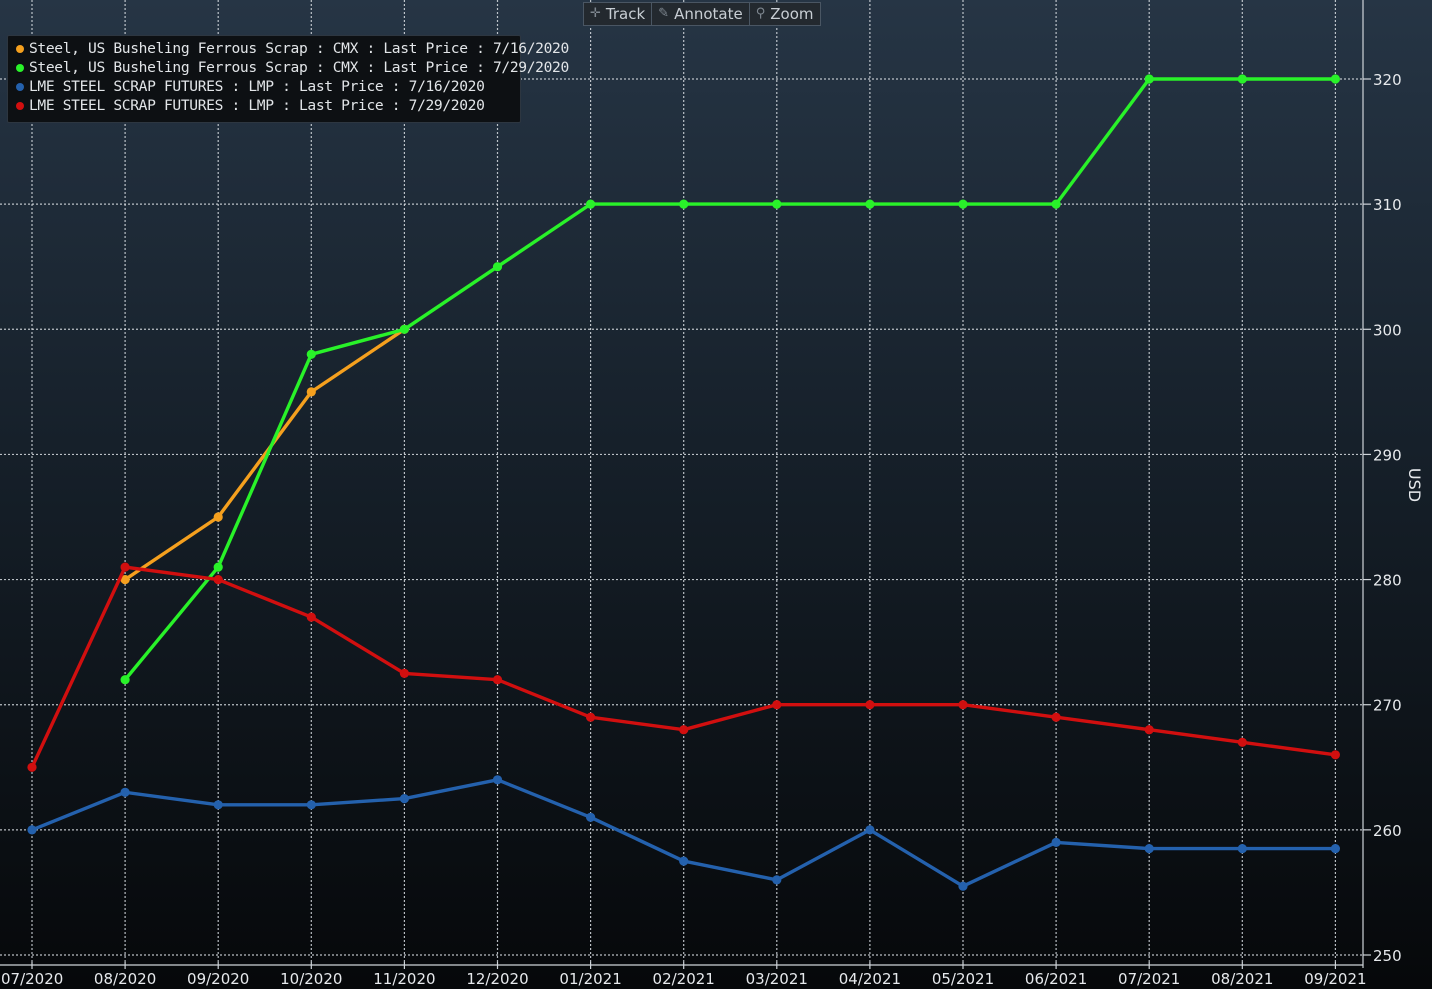 Image resolution: width=1432 pixels, height=989 pixels. Describe the element at coordinates (32, 979) in the screenshot. I see `x-tick-label: 07/2020` at that location.